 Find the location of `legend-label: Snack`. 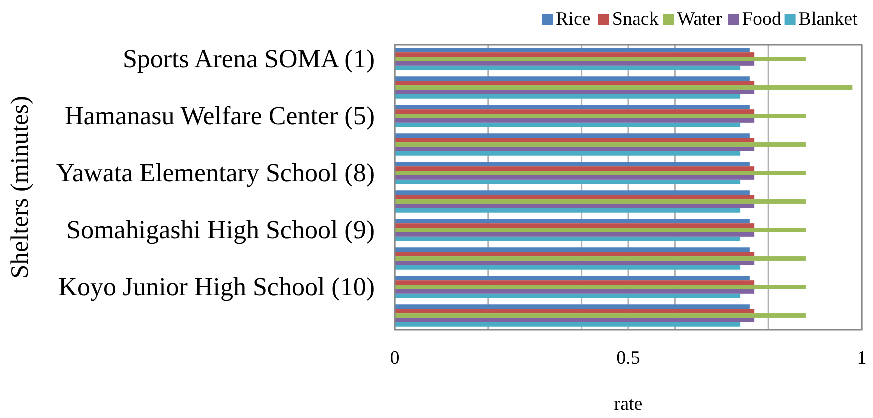

legend-label: Snack is located at coordinates (636, 19).